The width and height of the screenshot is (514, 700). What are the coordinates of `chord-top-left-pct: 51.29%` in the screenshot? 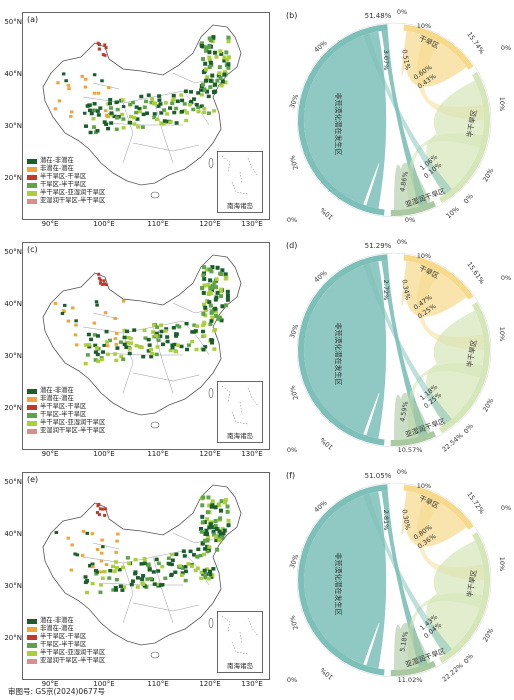 It's located at (378, 246).